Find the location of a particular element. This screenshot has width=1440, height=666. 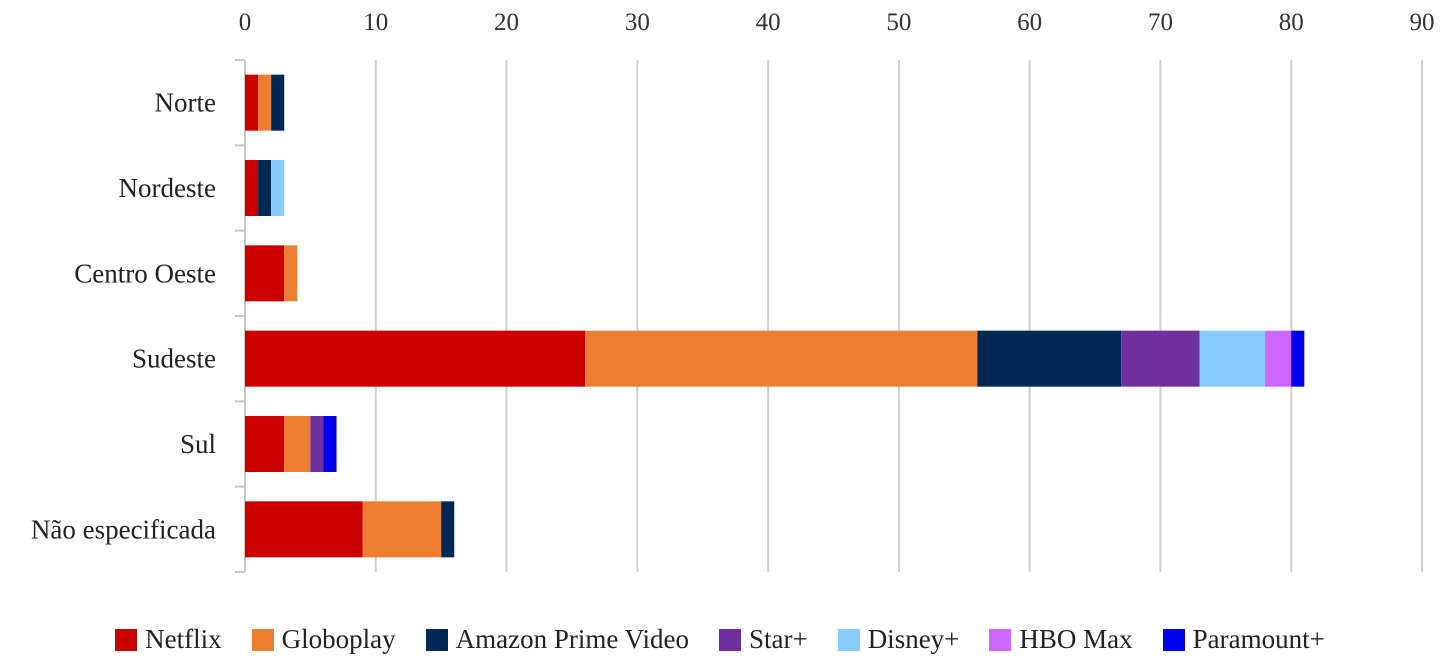

category-label: Sudeste is located at coordinates (174, 359).